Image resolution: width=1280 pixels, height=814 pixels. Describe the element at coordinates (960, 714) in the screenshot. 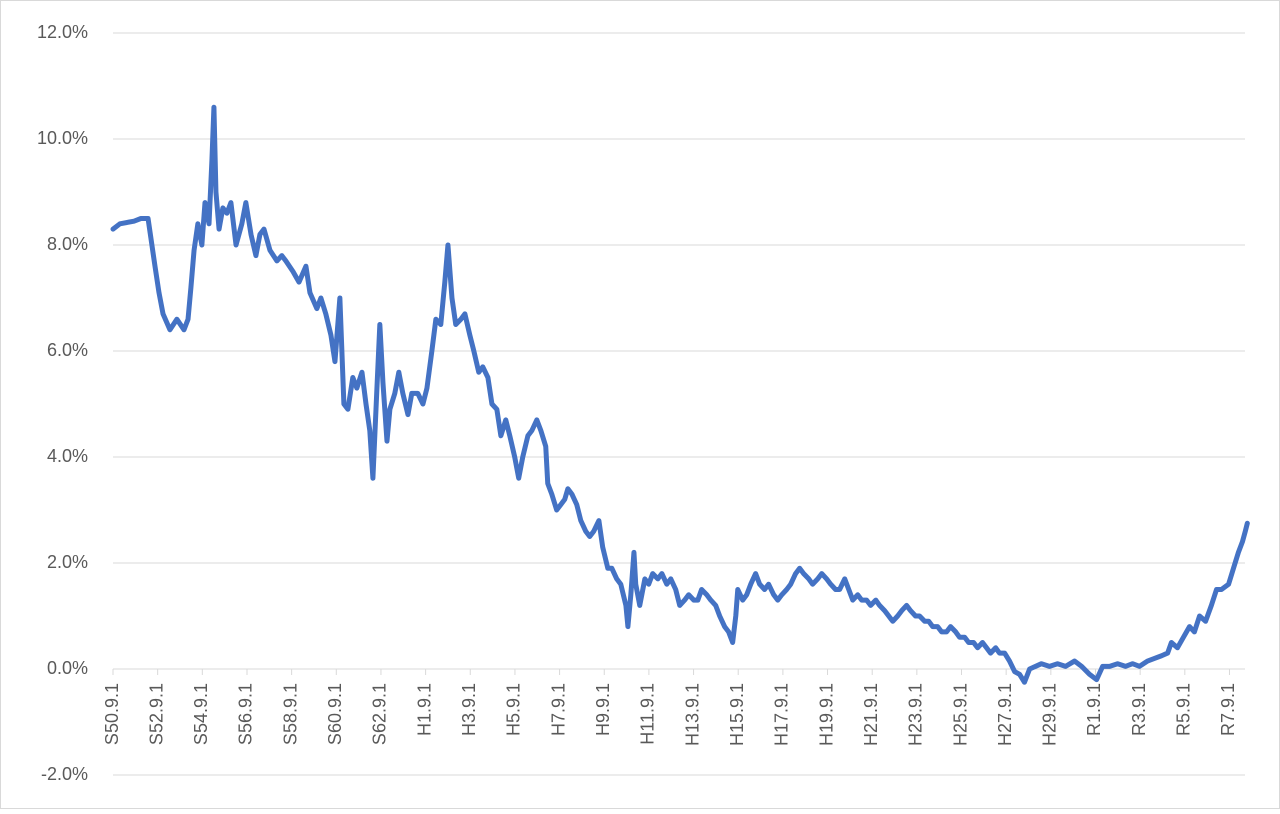

I see `x-tick-label: H25.9.1` at that location.